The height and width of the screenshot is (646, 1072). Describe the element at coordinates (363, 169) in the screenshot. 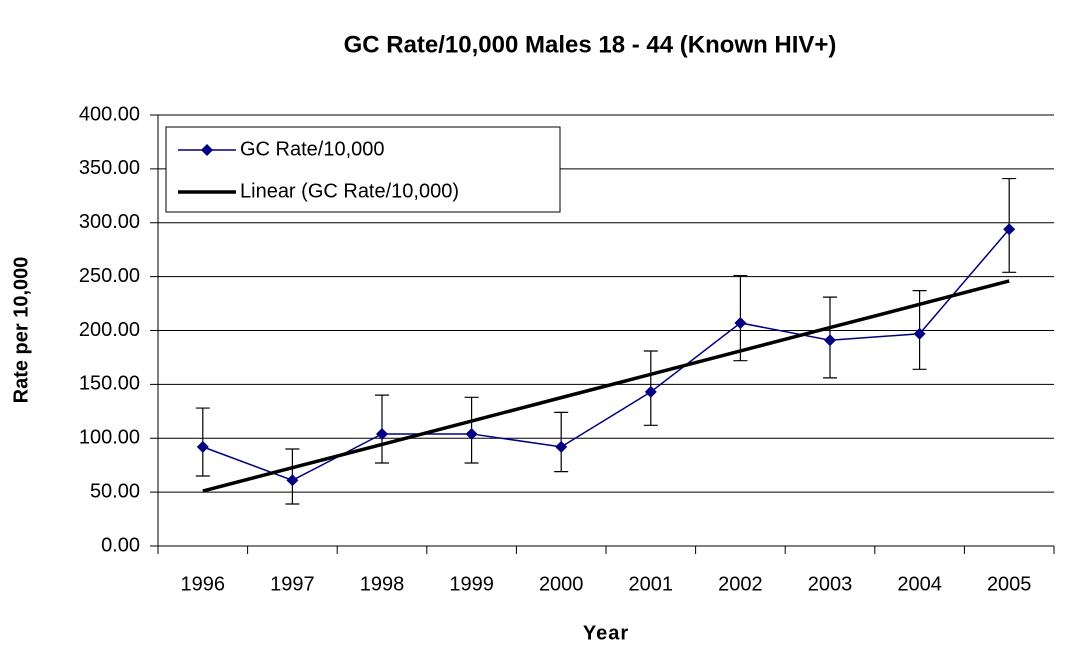

I see `legend-box` at that location.